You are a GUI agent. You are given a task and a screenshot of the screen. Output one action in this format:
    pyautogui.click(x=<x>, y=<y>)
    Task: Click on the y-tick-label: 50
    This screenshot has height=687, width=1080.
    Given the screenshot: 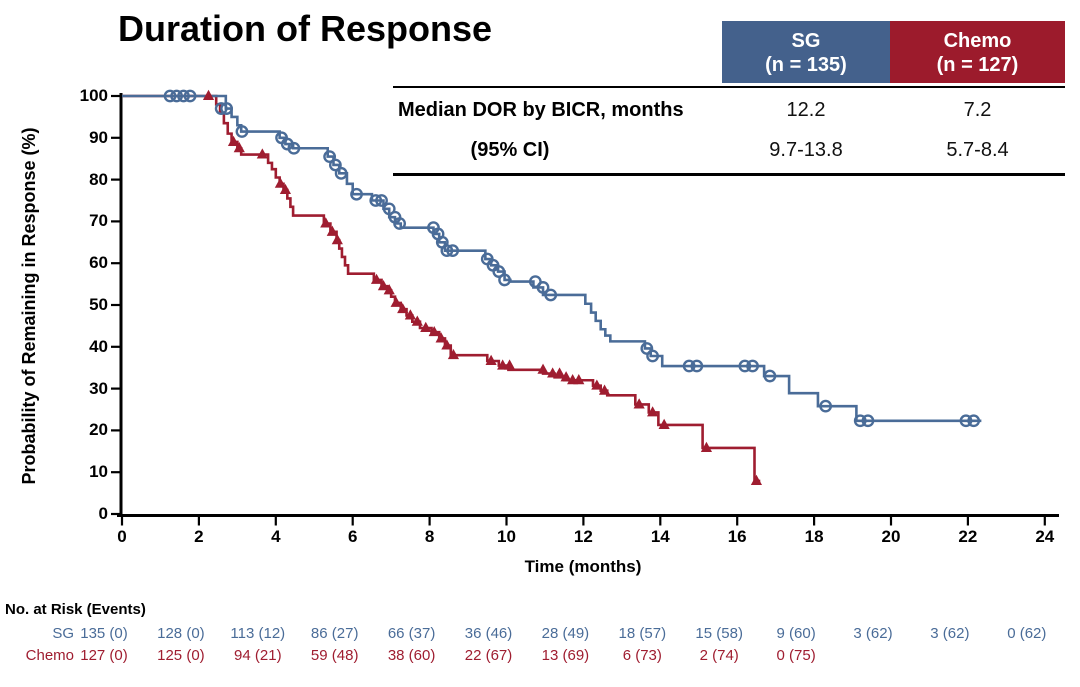 What is the action you would take?
    pyautogui.click(x=98, y=304)
    